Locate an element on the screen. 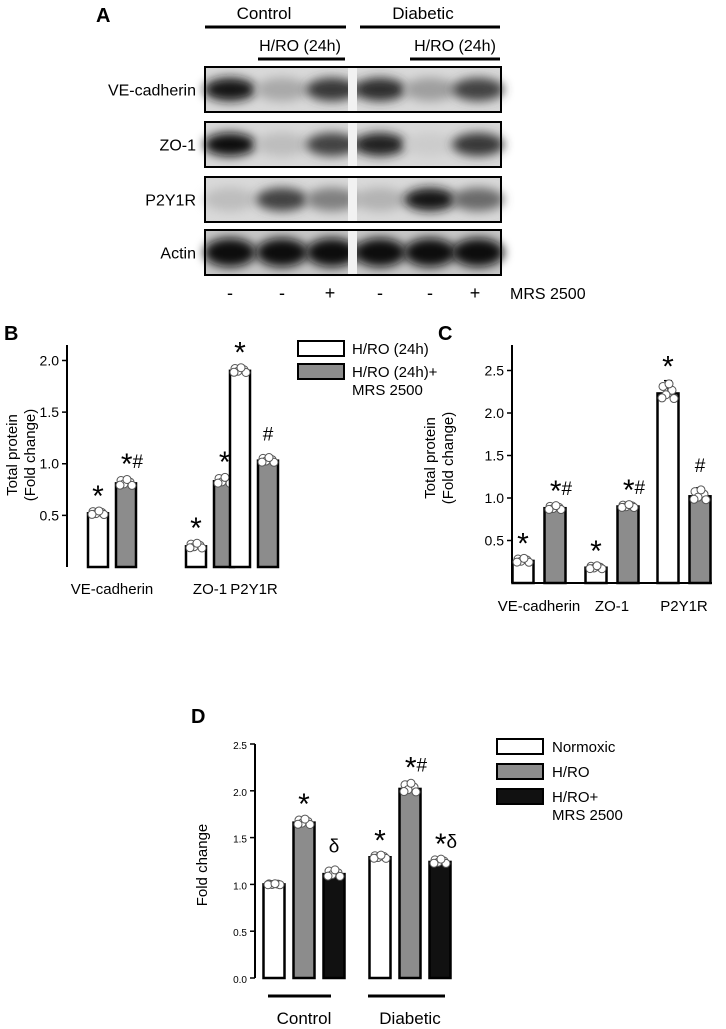 This screenshot has width=726, height=1029. blot-row: P2Y1R is located at coordinates (324, 199).